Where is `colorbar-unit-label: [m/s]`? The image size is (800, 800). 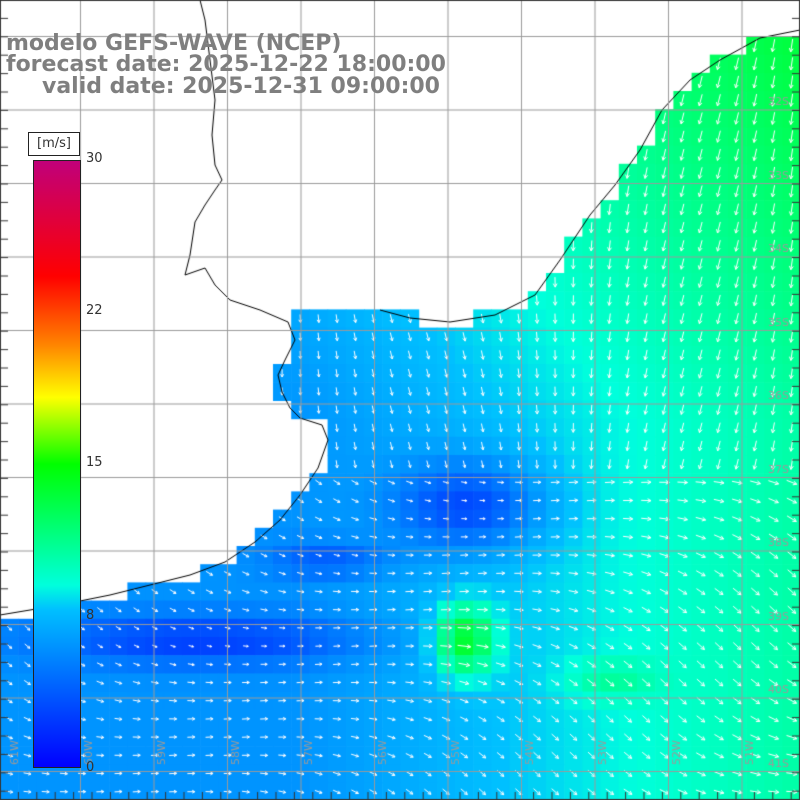
colorbar-unit-label: [m/s] is located at coordinates (54, 144).